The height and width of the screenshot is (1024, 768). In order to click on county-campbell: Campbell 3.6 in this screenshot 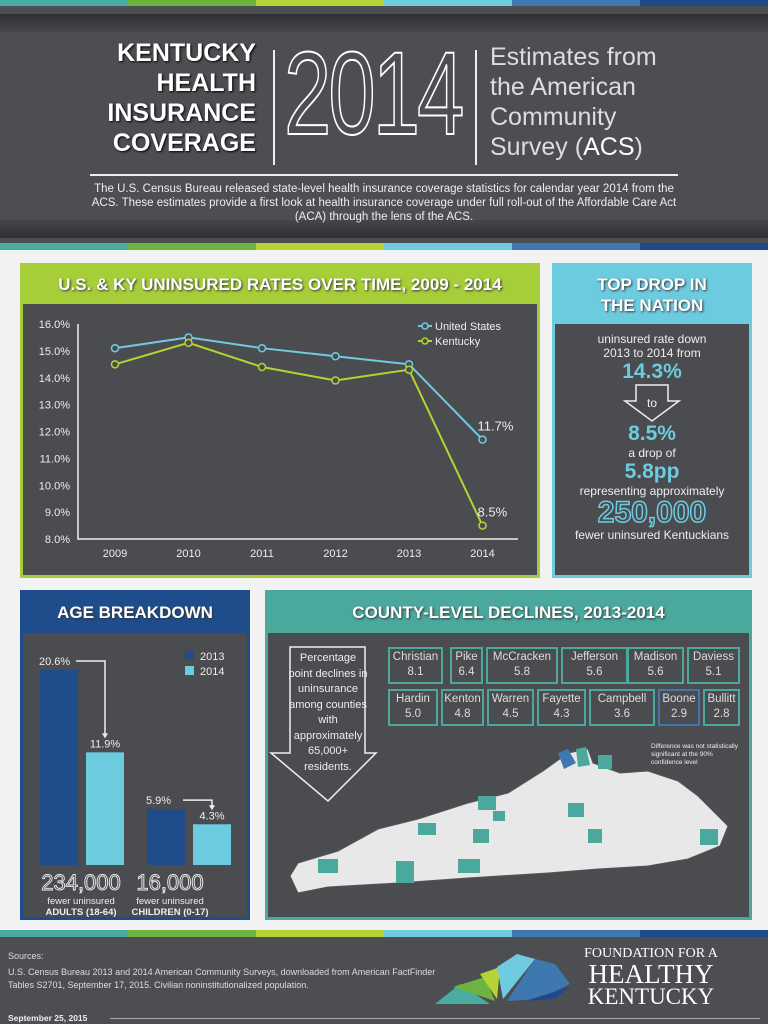, I will do `click(622, 707)`.